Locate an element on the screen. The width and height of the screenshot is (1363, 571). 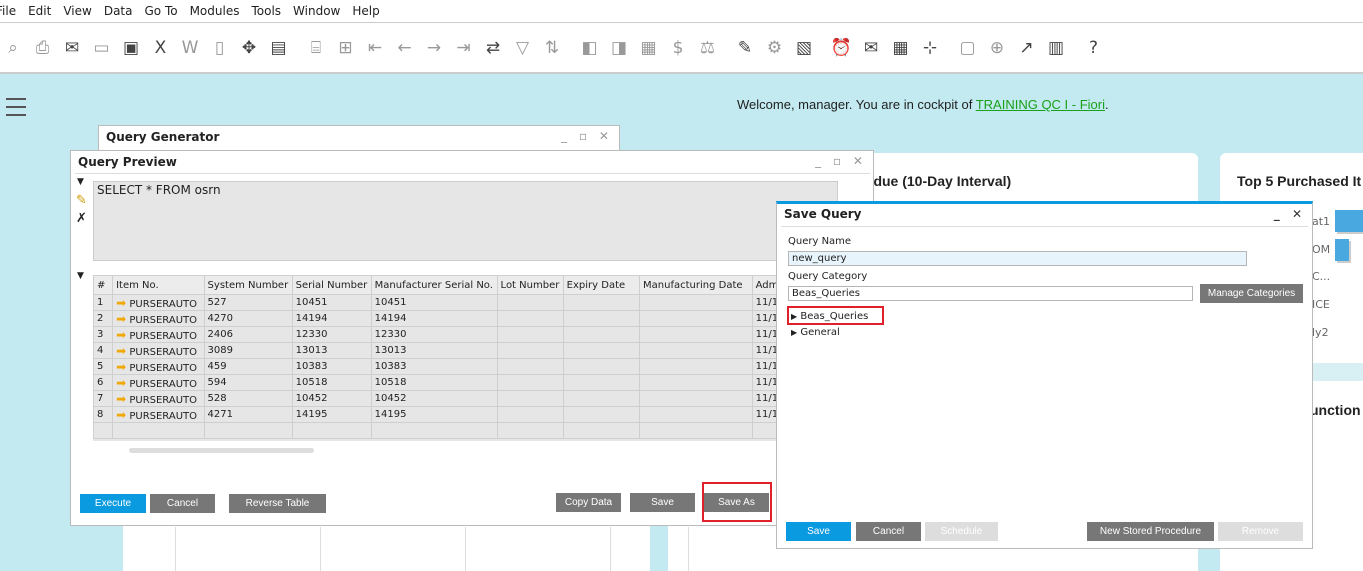
table-cell: 10452 is located at coordinates (434, 398).